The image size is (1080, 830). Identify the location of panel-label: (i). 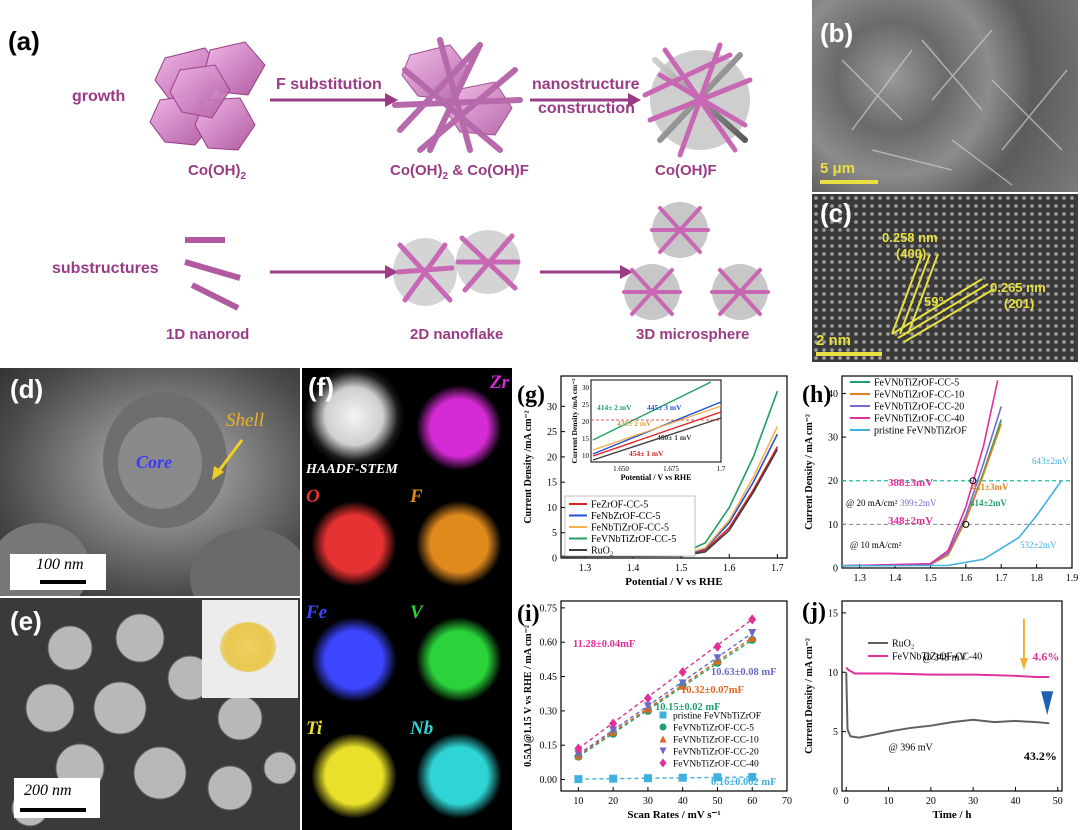
(528, 614).